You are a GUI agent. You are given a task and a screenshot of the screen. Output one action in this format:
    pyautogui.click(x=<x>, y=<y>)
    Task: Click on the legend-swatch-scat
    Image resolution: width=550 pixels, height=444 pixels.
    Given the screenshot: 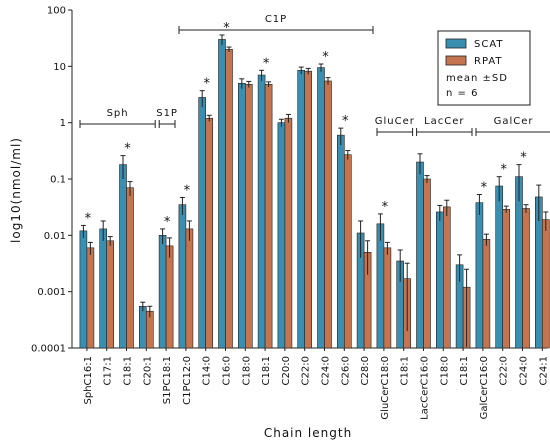 What is the action you would take?
    pyautogui.click(x=456, y=43)
    